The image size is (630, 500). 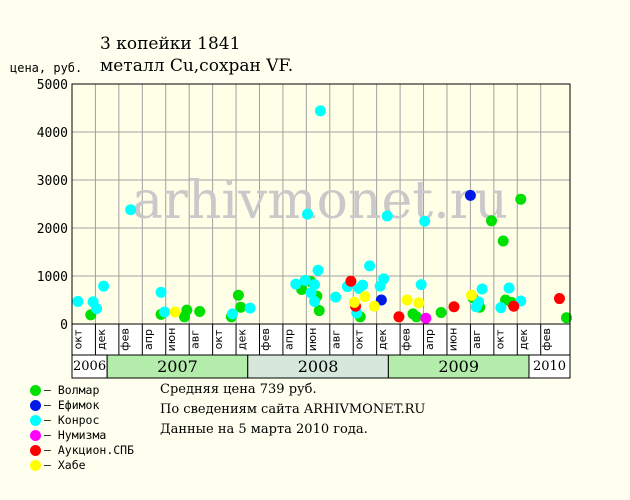 I want to click on y-tick-label: 4000, so click(x=52, y=133).